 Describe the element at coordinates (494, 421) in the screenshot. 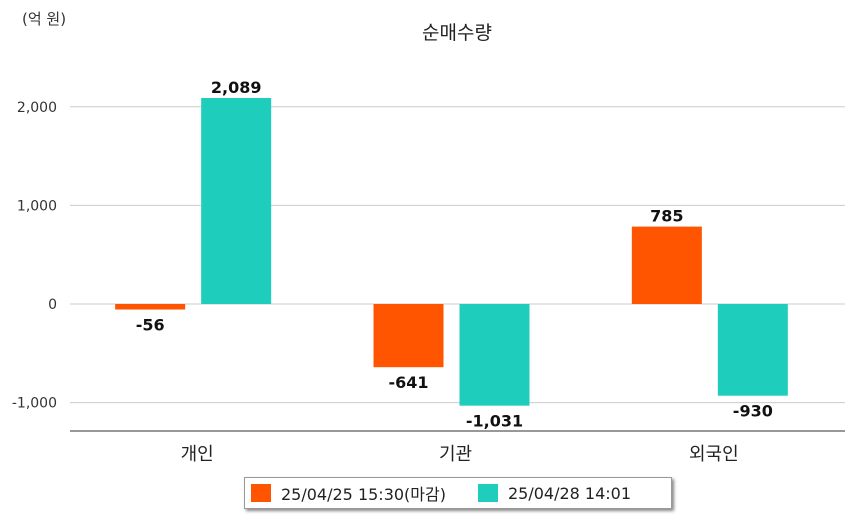

I see `data-label: -1,031` at that location.